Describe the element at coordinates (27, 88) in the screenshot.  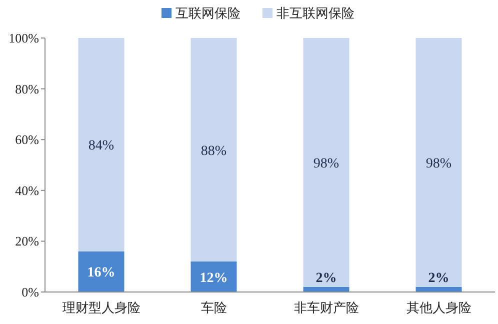
I see `y-tick-label: 80%` at that location.